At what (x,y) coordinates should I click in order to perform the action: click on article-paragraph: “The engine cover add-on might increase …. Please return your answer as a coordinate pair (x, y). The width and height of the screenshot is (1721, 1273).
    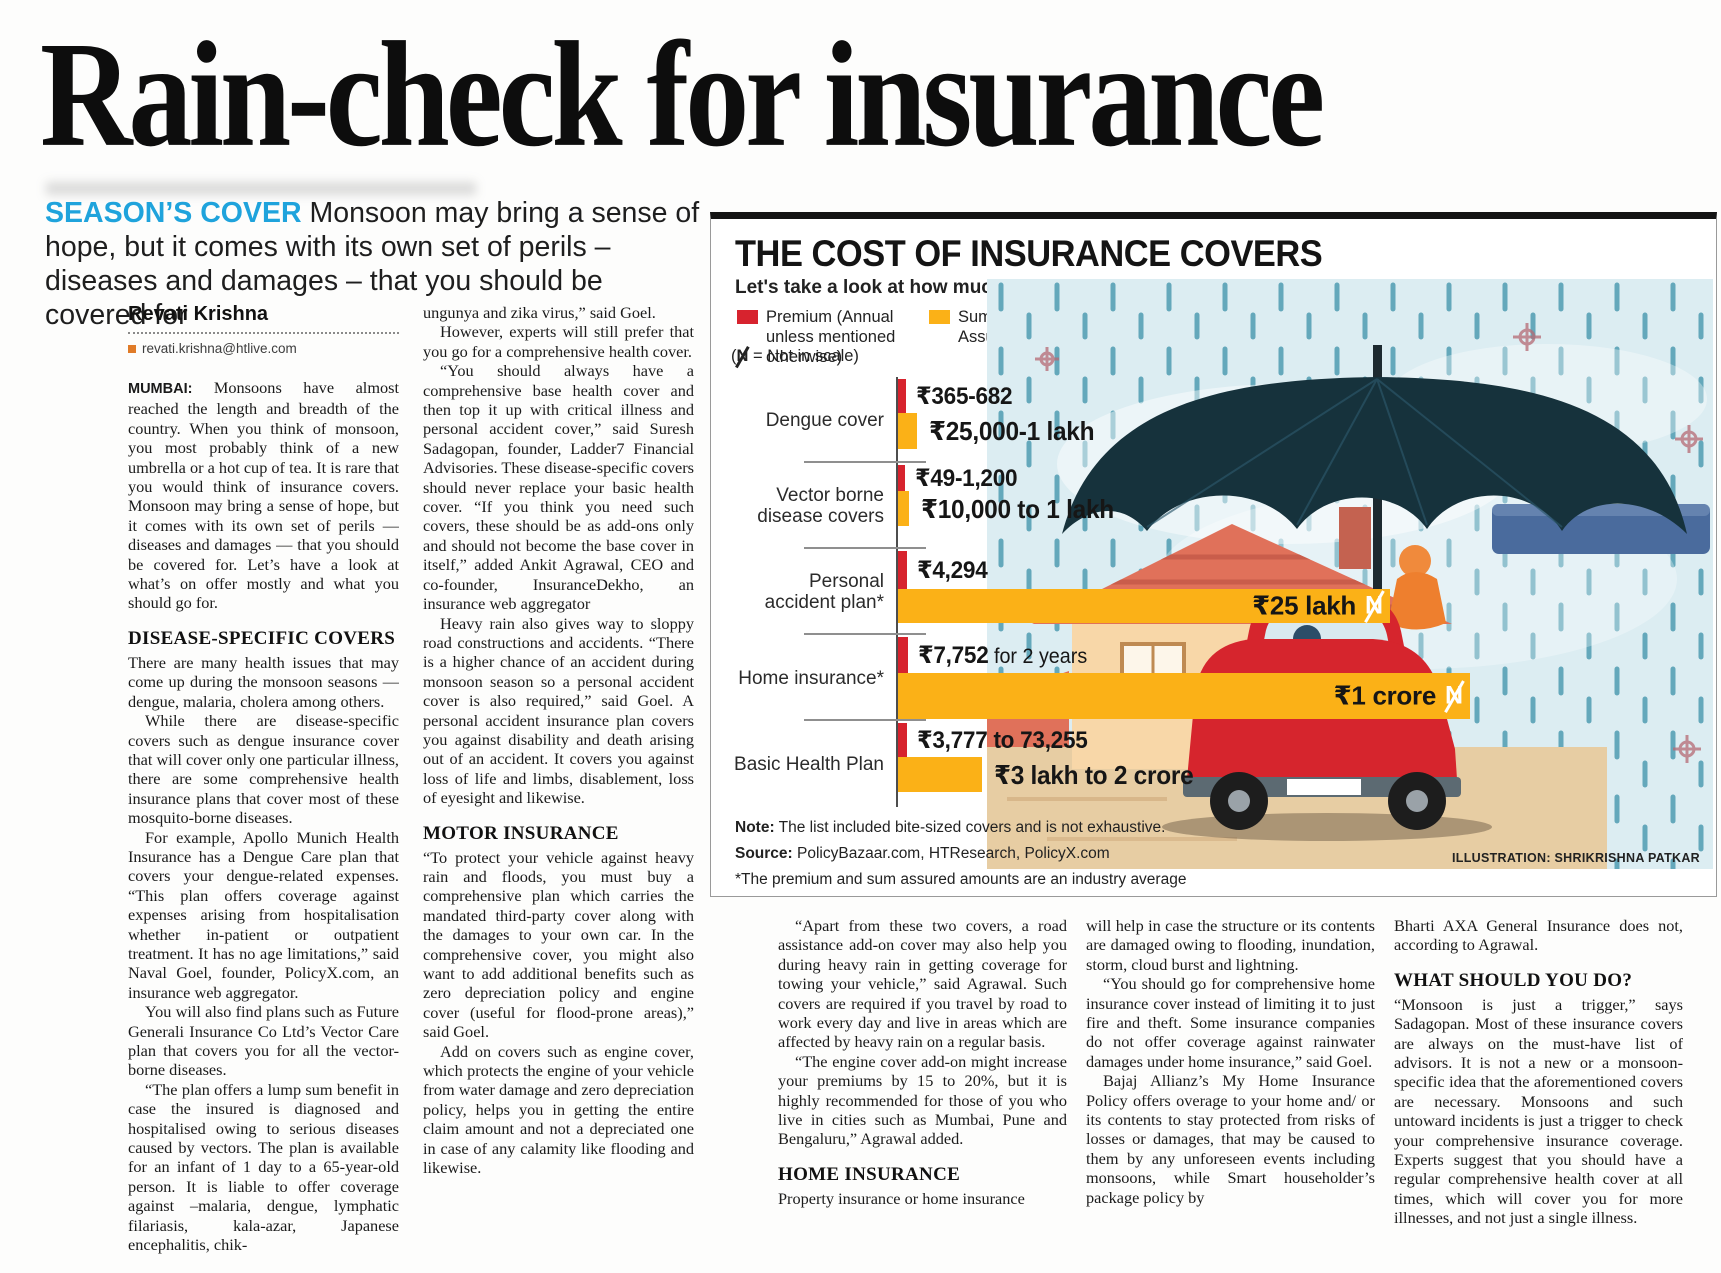
    Looking at the image, I should click on (922, 1100).